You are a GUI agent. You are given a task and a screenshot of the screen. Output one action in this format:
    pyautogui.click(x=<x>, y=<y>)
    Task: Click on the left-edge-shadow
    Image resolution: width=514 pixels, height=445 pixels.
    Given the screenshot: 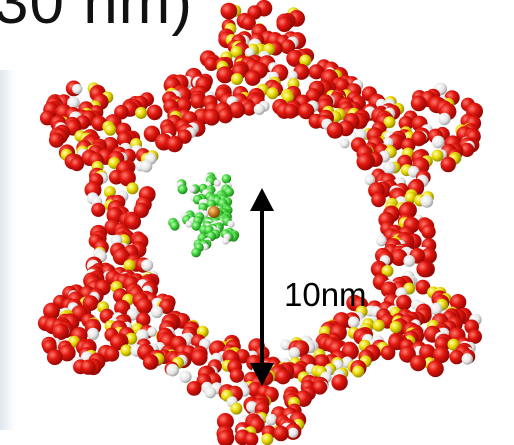 What is the action you would take?
    pyautogui.click(x=8, y=250)
    